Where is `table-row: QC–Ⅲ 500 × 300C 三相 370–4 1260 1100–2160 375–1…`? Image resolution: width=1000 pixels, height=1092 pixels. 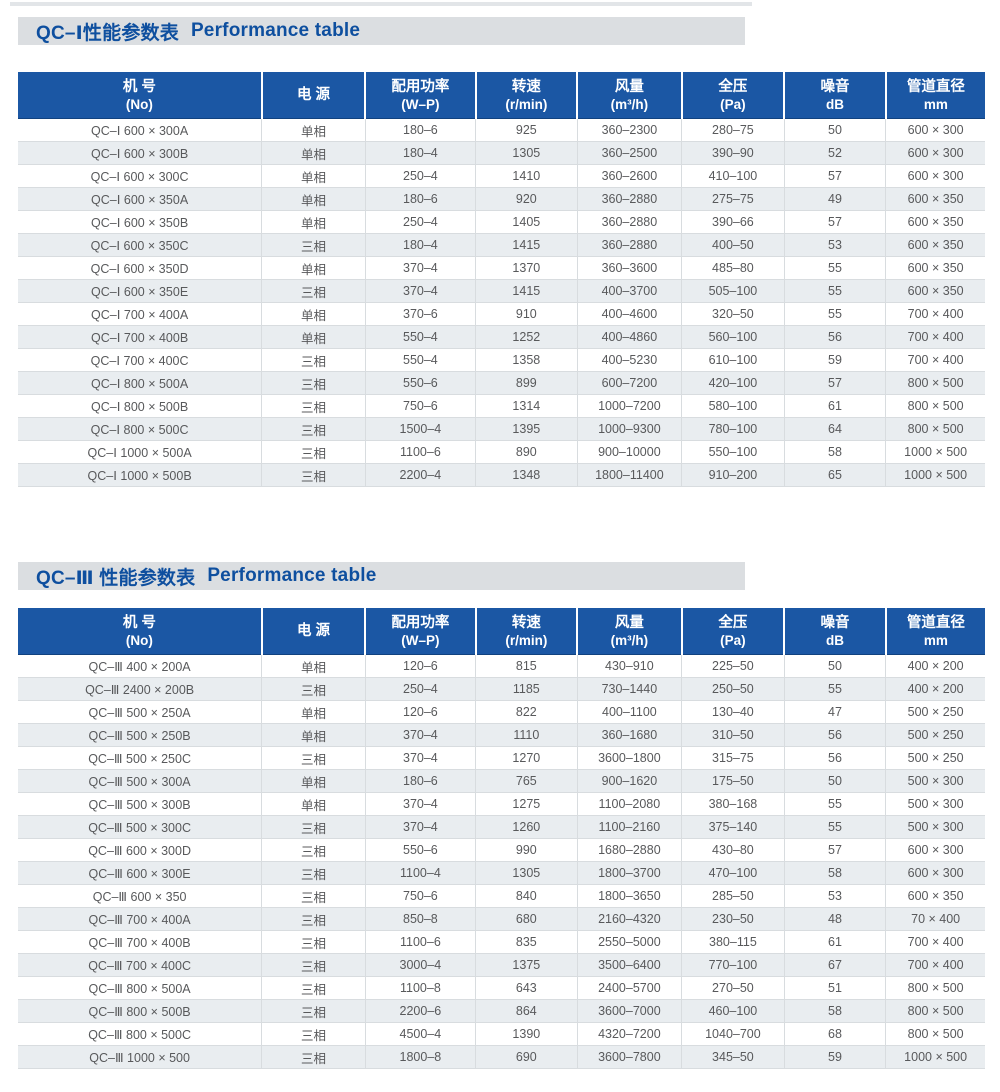
table-row: QC–Ⅲ 500 × 300C 三相 370–4 1260 1100–2160 375–1… is located at coordinates (501, 827).